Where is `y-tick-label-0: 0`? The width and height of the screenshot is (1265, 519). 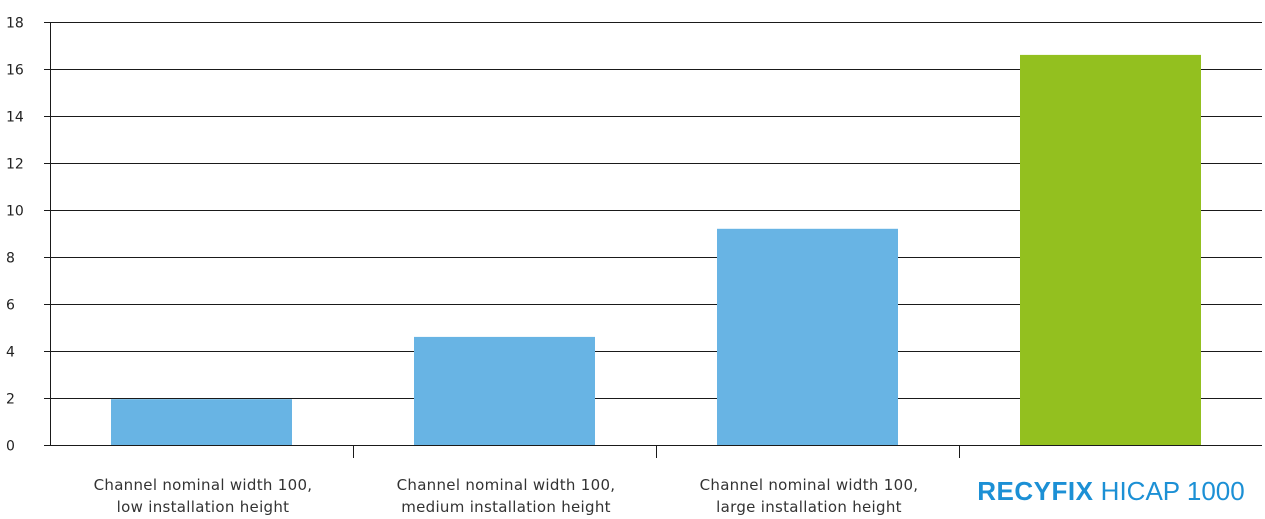 y-tick-label-0: 0 is located at coordinates (10, 447).